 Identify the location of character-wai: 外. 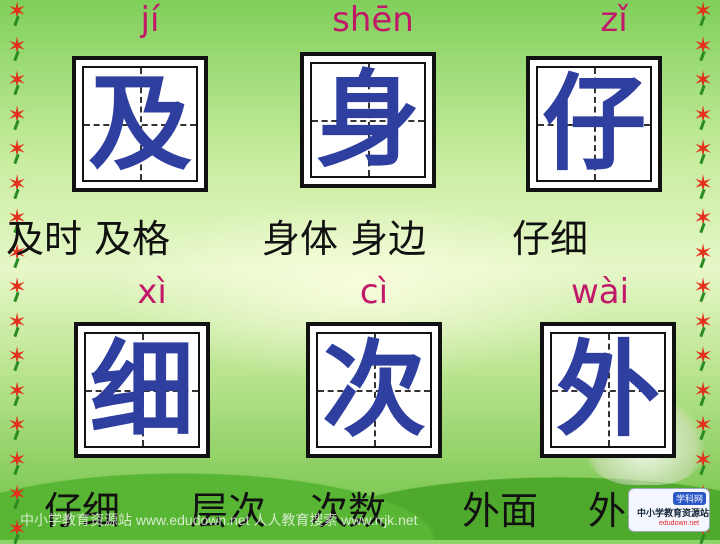
(607, 390).